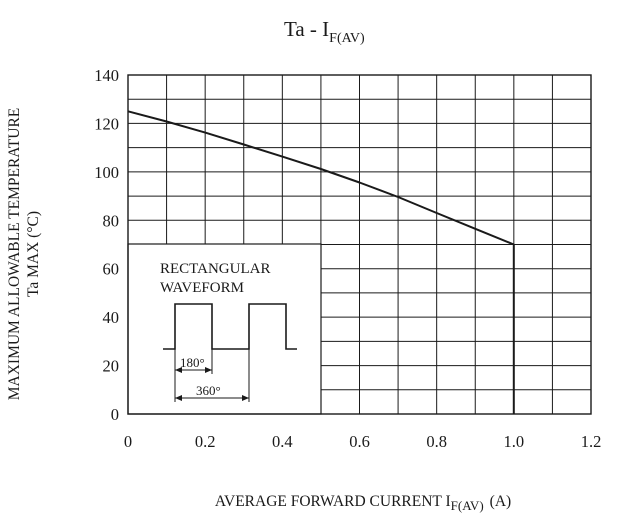 The width and height of the screenshot is (623, 516). I want to click on inset-label-line1: RECTANGULAR, so click(215, 269).